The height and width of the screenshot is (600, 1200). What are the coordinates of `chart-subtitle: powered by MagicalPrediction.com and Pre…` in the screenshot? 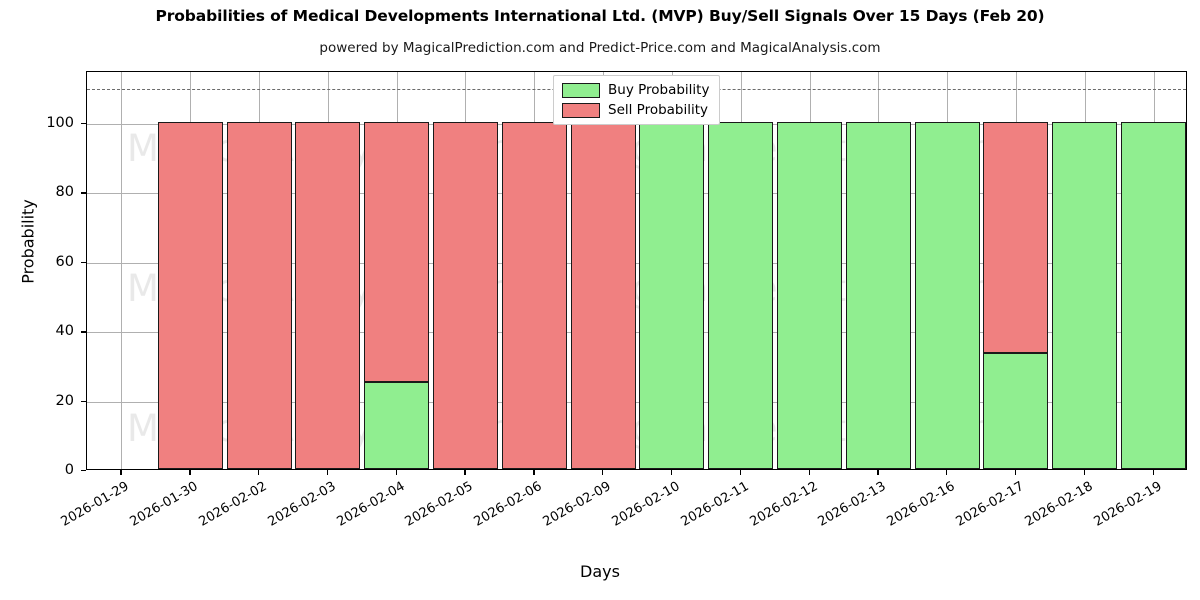 It's located at (600, 48).